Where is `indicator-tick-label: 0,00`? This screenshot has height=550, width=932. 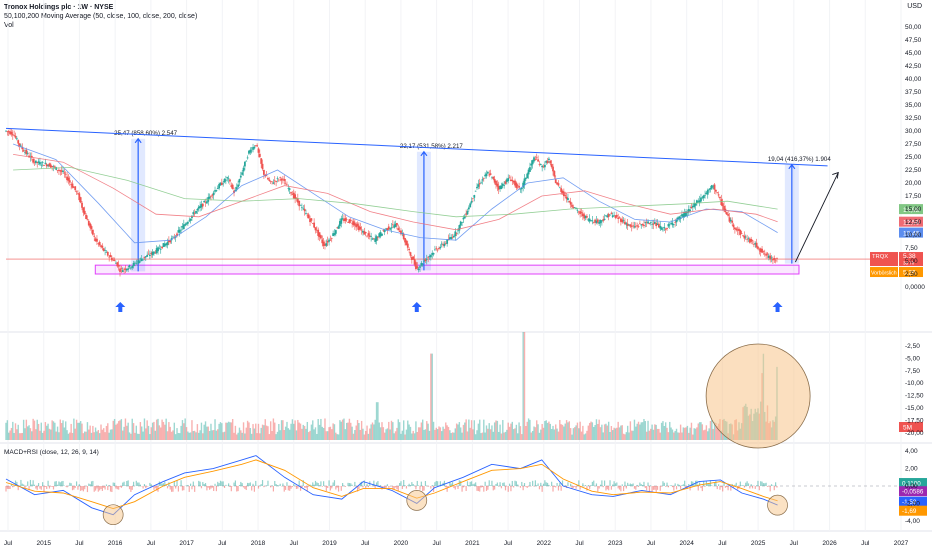
indicator-tick-label: 0,00 is located at coordinates (911, 486).